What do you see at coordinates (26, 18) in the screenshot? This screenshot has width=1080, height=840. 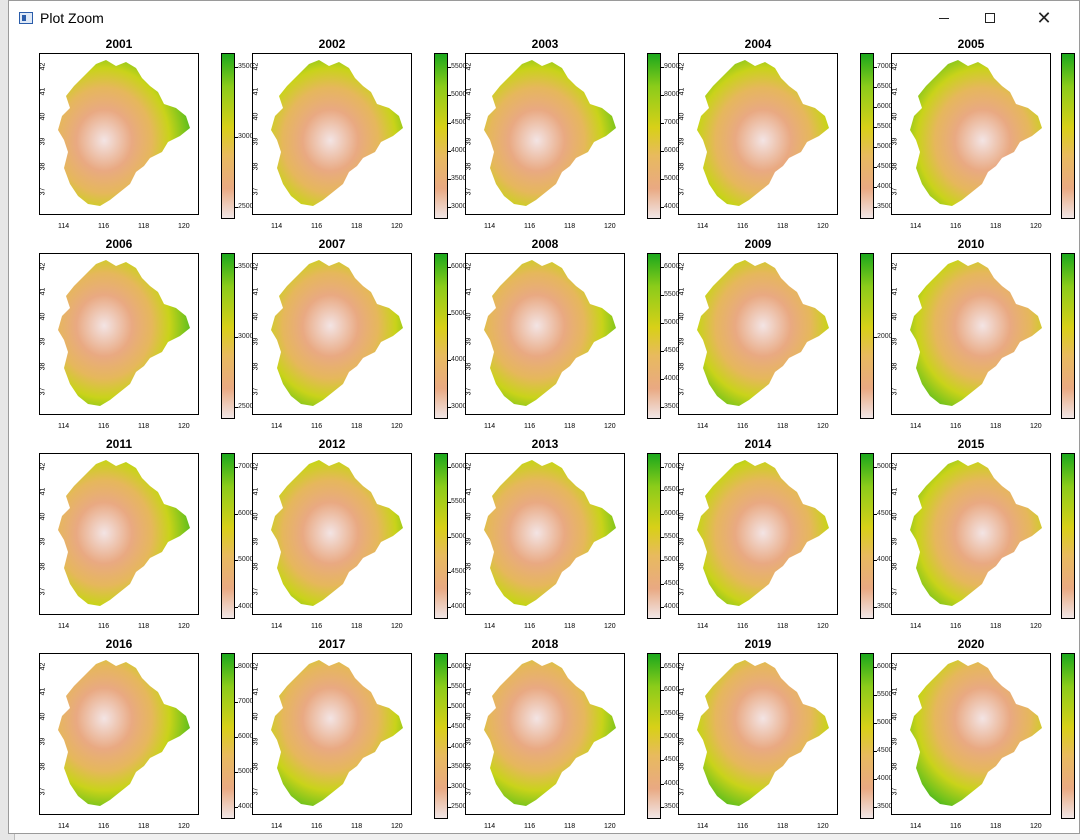 I see `window-icon` at bounding box center [26, 18].